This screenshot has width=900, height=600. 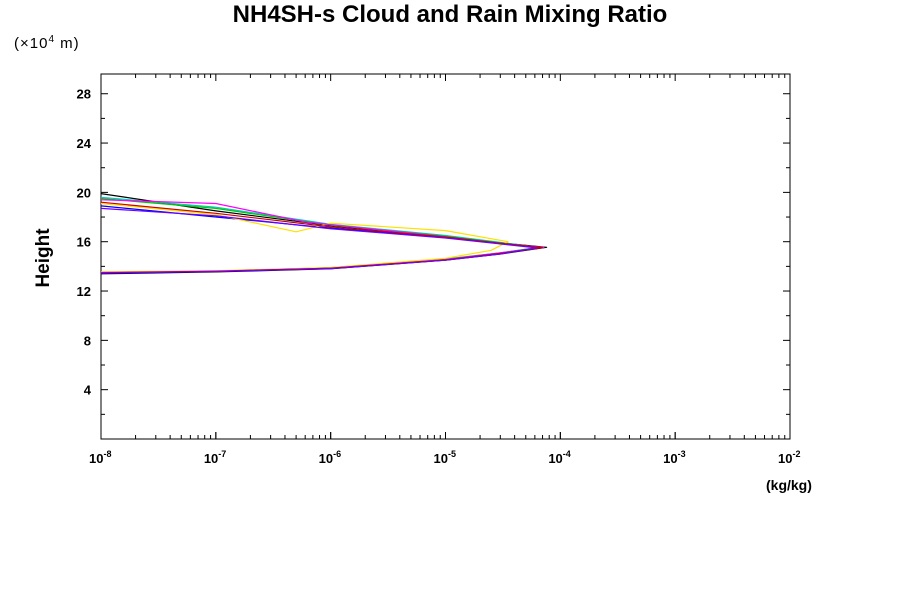 What do you see at coordinates (87, 340) in the screenshot?
I see `y-tick-label: 8` at bounding box center [87, 340].